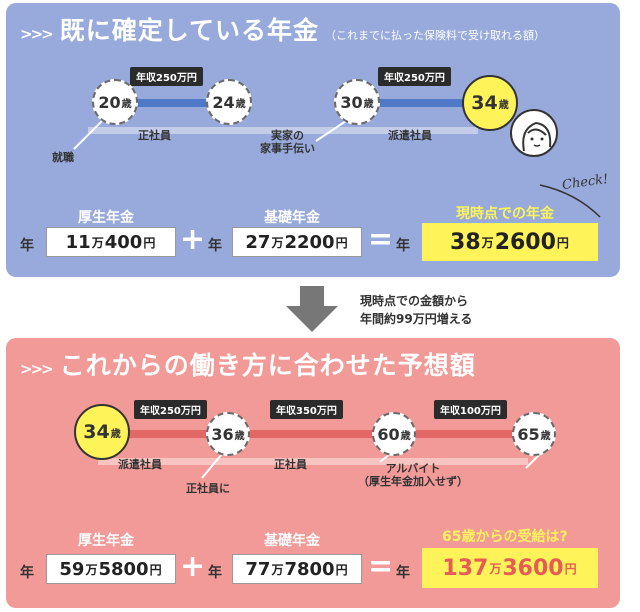 Image resolution: width=640 pixels, height=612 pixels. I want to click on kiso-amount-box: 27 万 2200 円, so click(297, 242).